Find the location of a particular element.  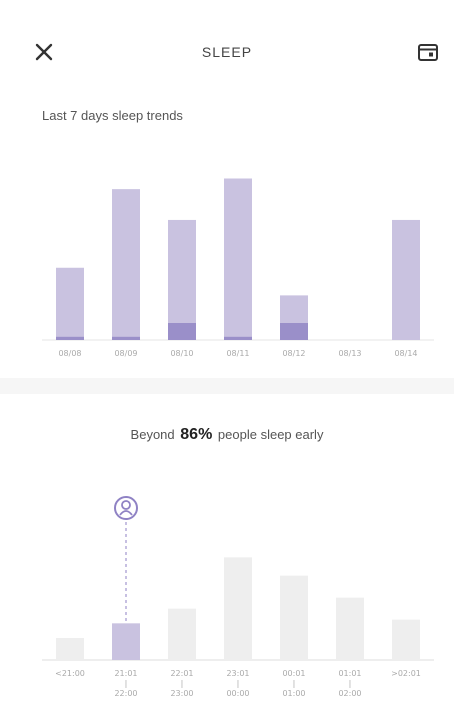

headline-percent: 86% is located at coordinates (196, 434).